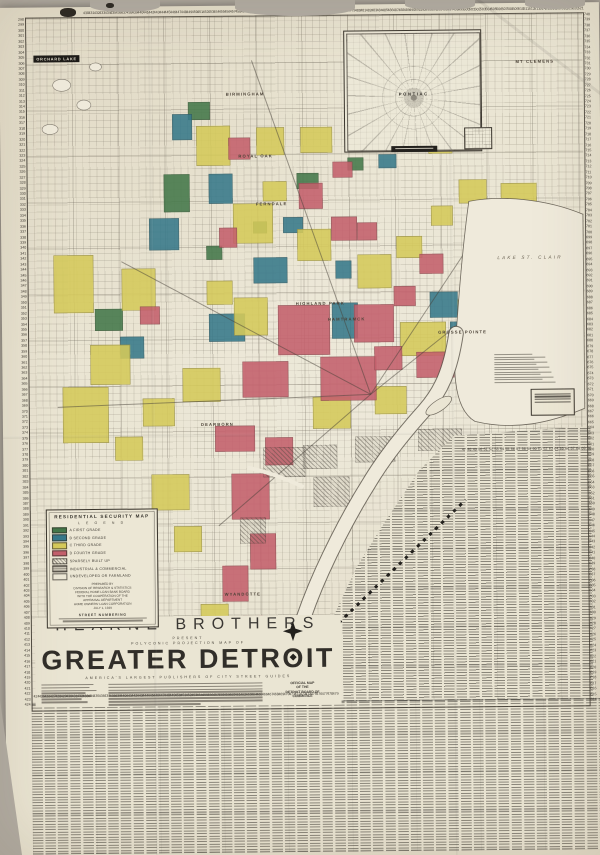  What do you see at coordinates (320, 303) in the screenshot?
I see `map-label-highland-park: HIGHLAND PARK` at bounding box center [320, 303].